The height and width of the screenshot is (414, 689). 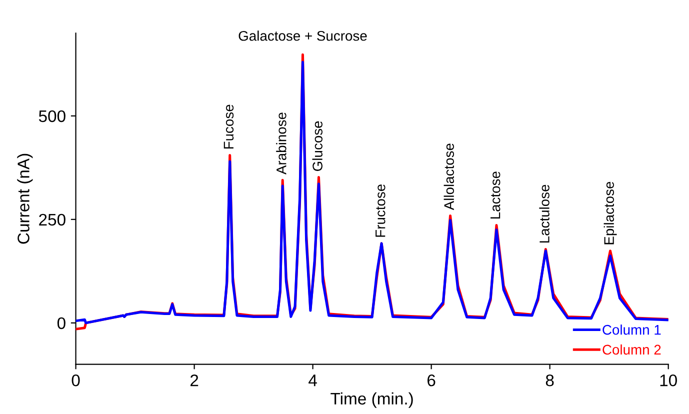 What do you see at coordinates (544, 213) in the screenshot?
I see `annotation: Lactulose` at bounding box center [544, 213].